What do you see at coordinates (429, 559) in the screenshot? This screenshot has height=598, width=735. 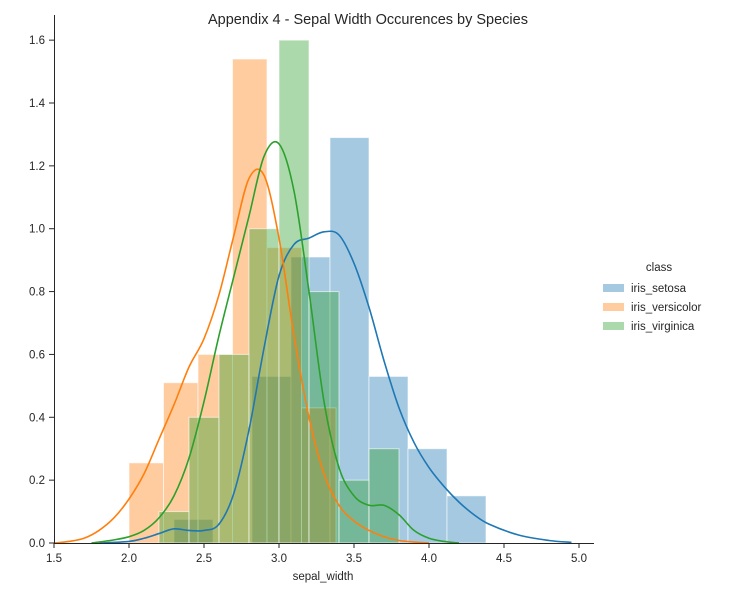 I see `x-tick-label: 4.0` at bounding box center [429, 559].